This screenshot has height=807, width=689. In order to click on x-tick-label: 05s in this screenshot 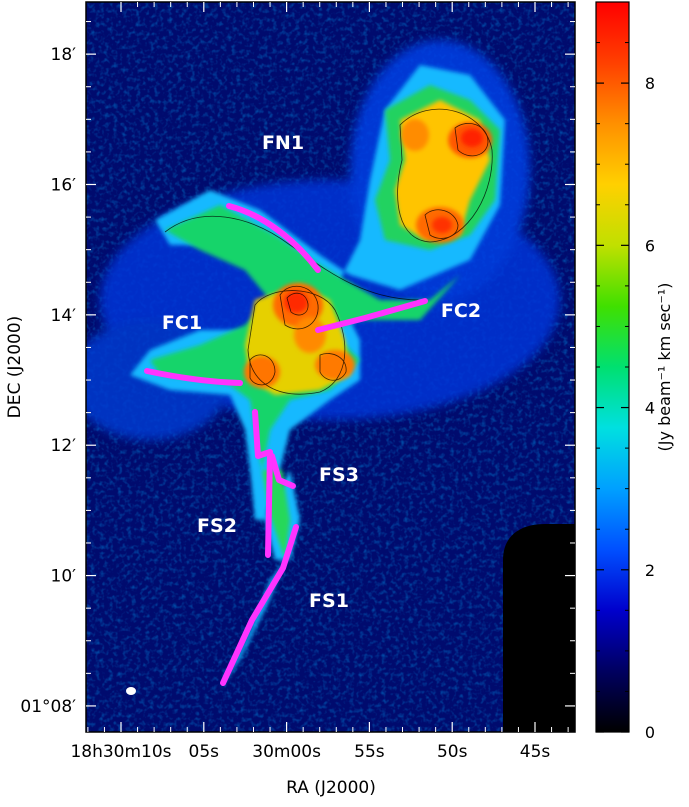, I will do `click(204, 752)`.